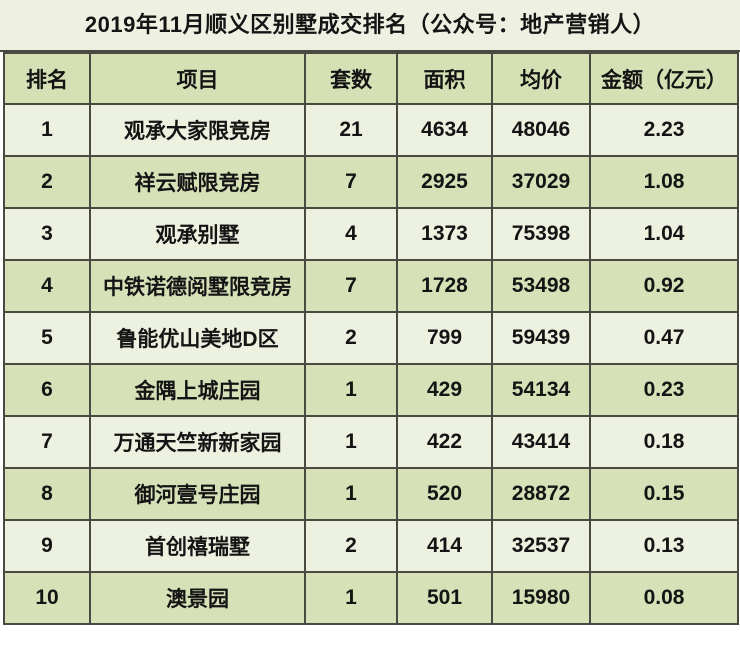  I want to click on cell-units: 4, so click(351, 234).